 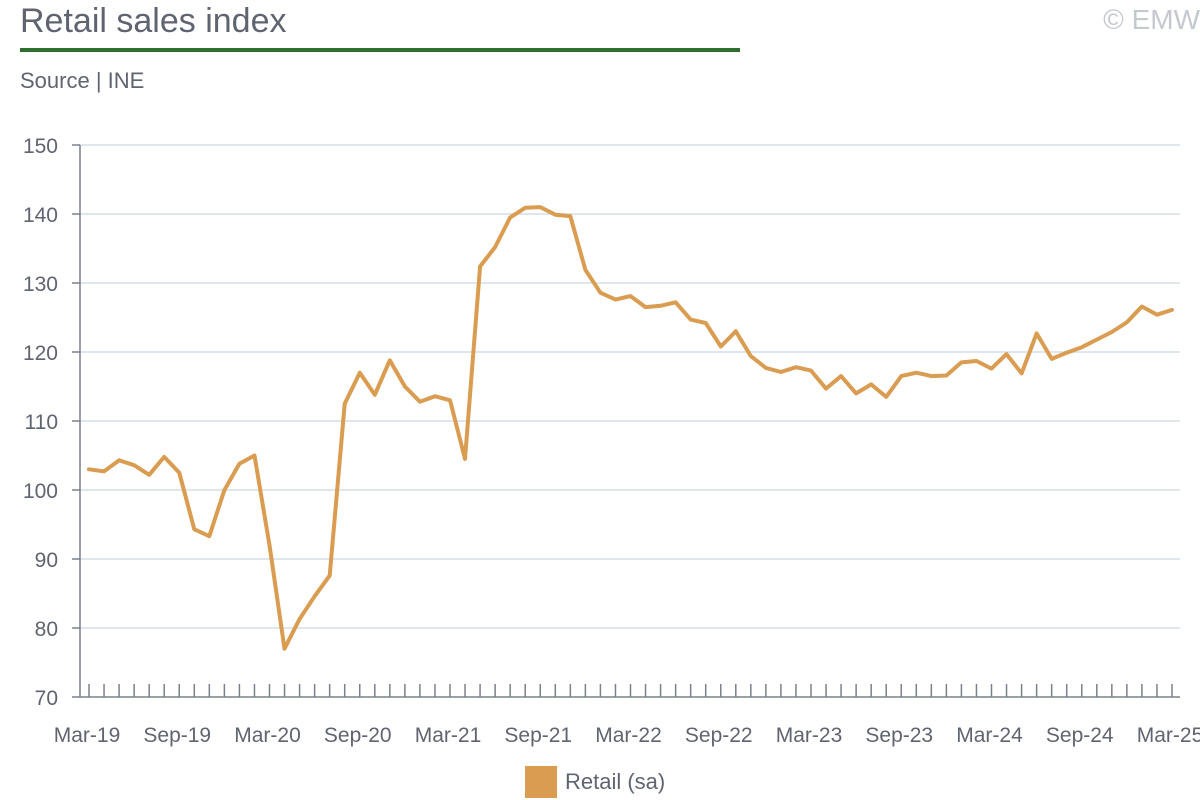 What do you see at coordinates (448, 735) in the screenshot?
I see `x-tick-label-Mar-21: Mar-21` at bounding box center [448, 735].